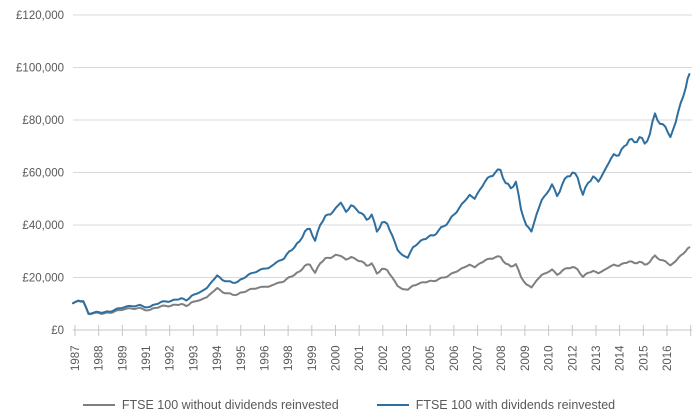 The width and height of the screenshot is (698, 420). What do you see at coordinates (43, 226) in the screenshot?
I see `y-axis-label: £40,000` at bounding box center [43, 226].